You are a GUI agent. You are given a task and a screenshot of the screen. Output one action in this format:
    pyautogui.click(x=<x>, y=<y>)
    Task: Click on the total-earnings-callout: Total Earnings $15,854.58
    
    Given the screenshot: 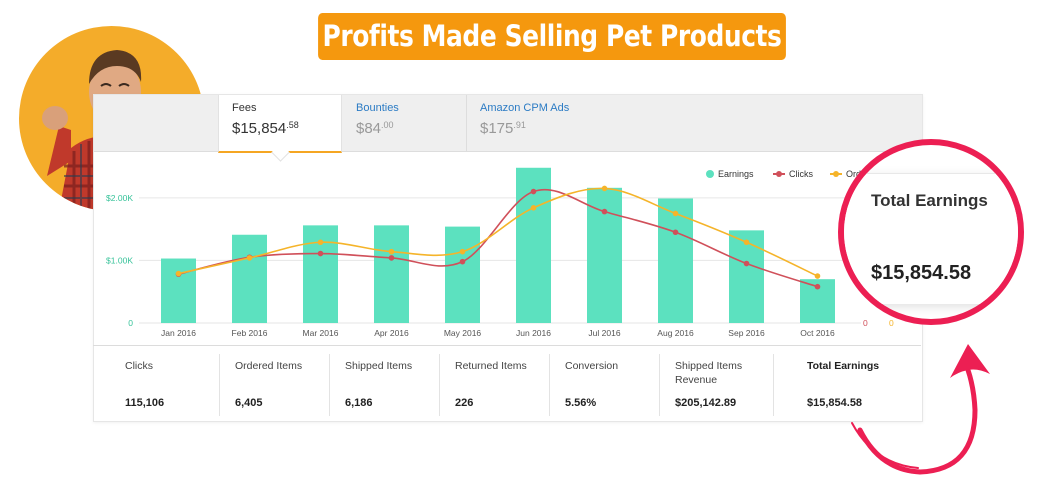 What is the action you would take?
    pyautogui.click(x=931, y=232)
    